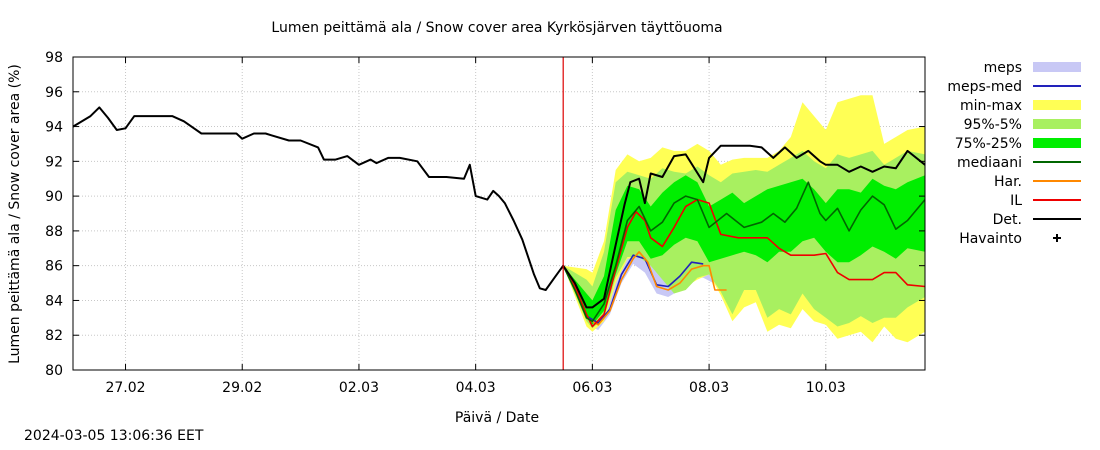 The height and width of the screenshot is (450, 1100). What do you see at coordinates (644, 288) in the screenshot?
I see `series-line-har-` at bounding box center [644, 288].